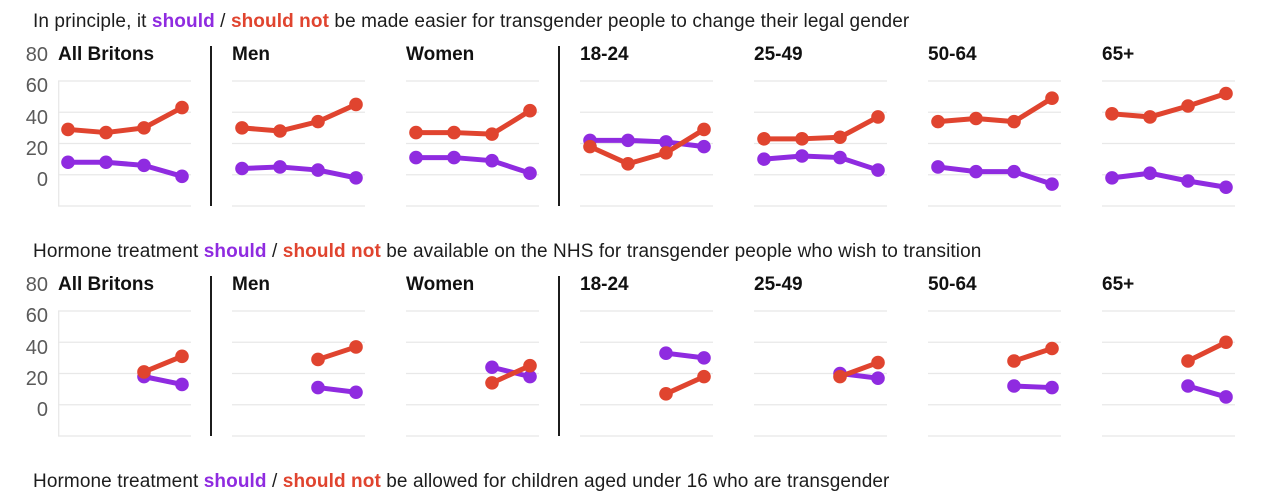 This screenshot has width=1280, height=499. What do you see at coordinates (251, 284) in the screenshot?
I see `panel-label: Men` at bounding box center [251, 284].